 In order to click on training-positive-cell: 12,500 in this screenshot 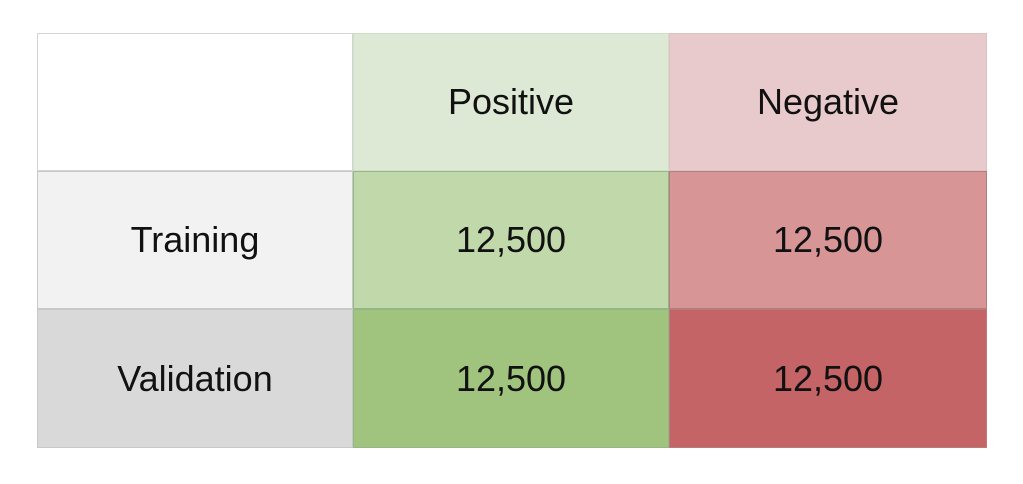, I will do `click(511, 240)`.